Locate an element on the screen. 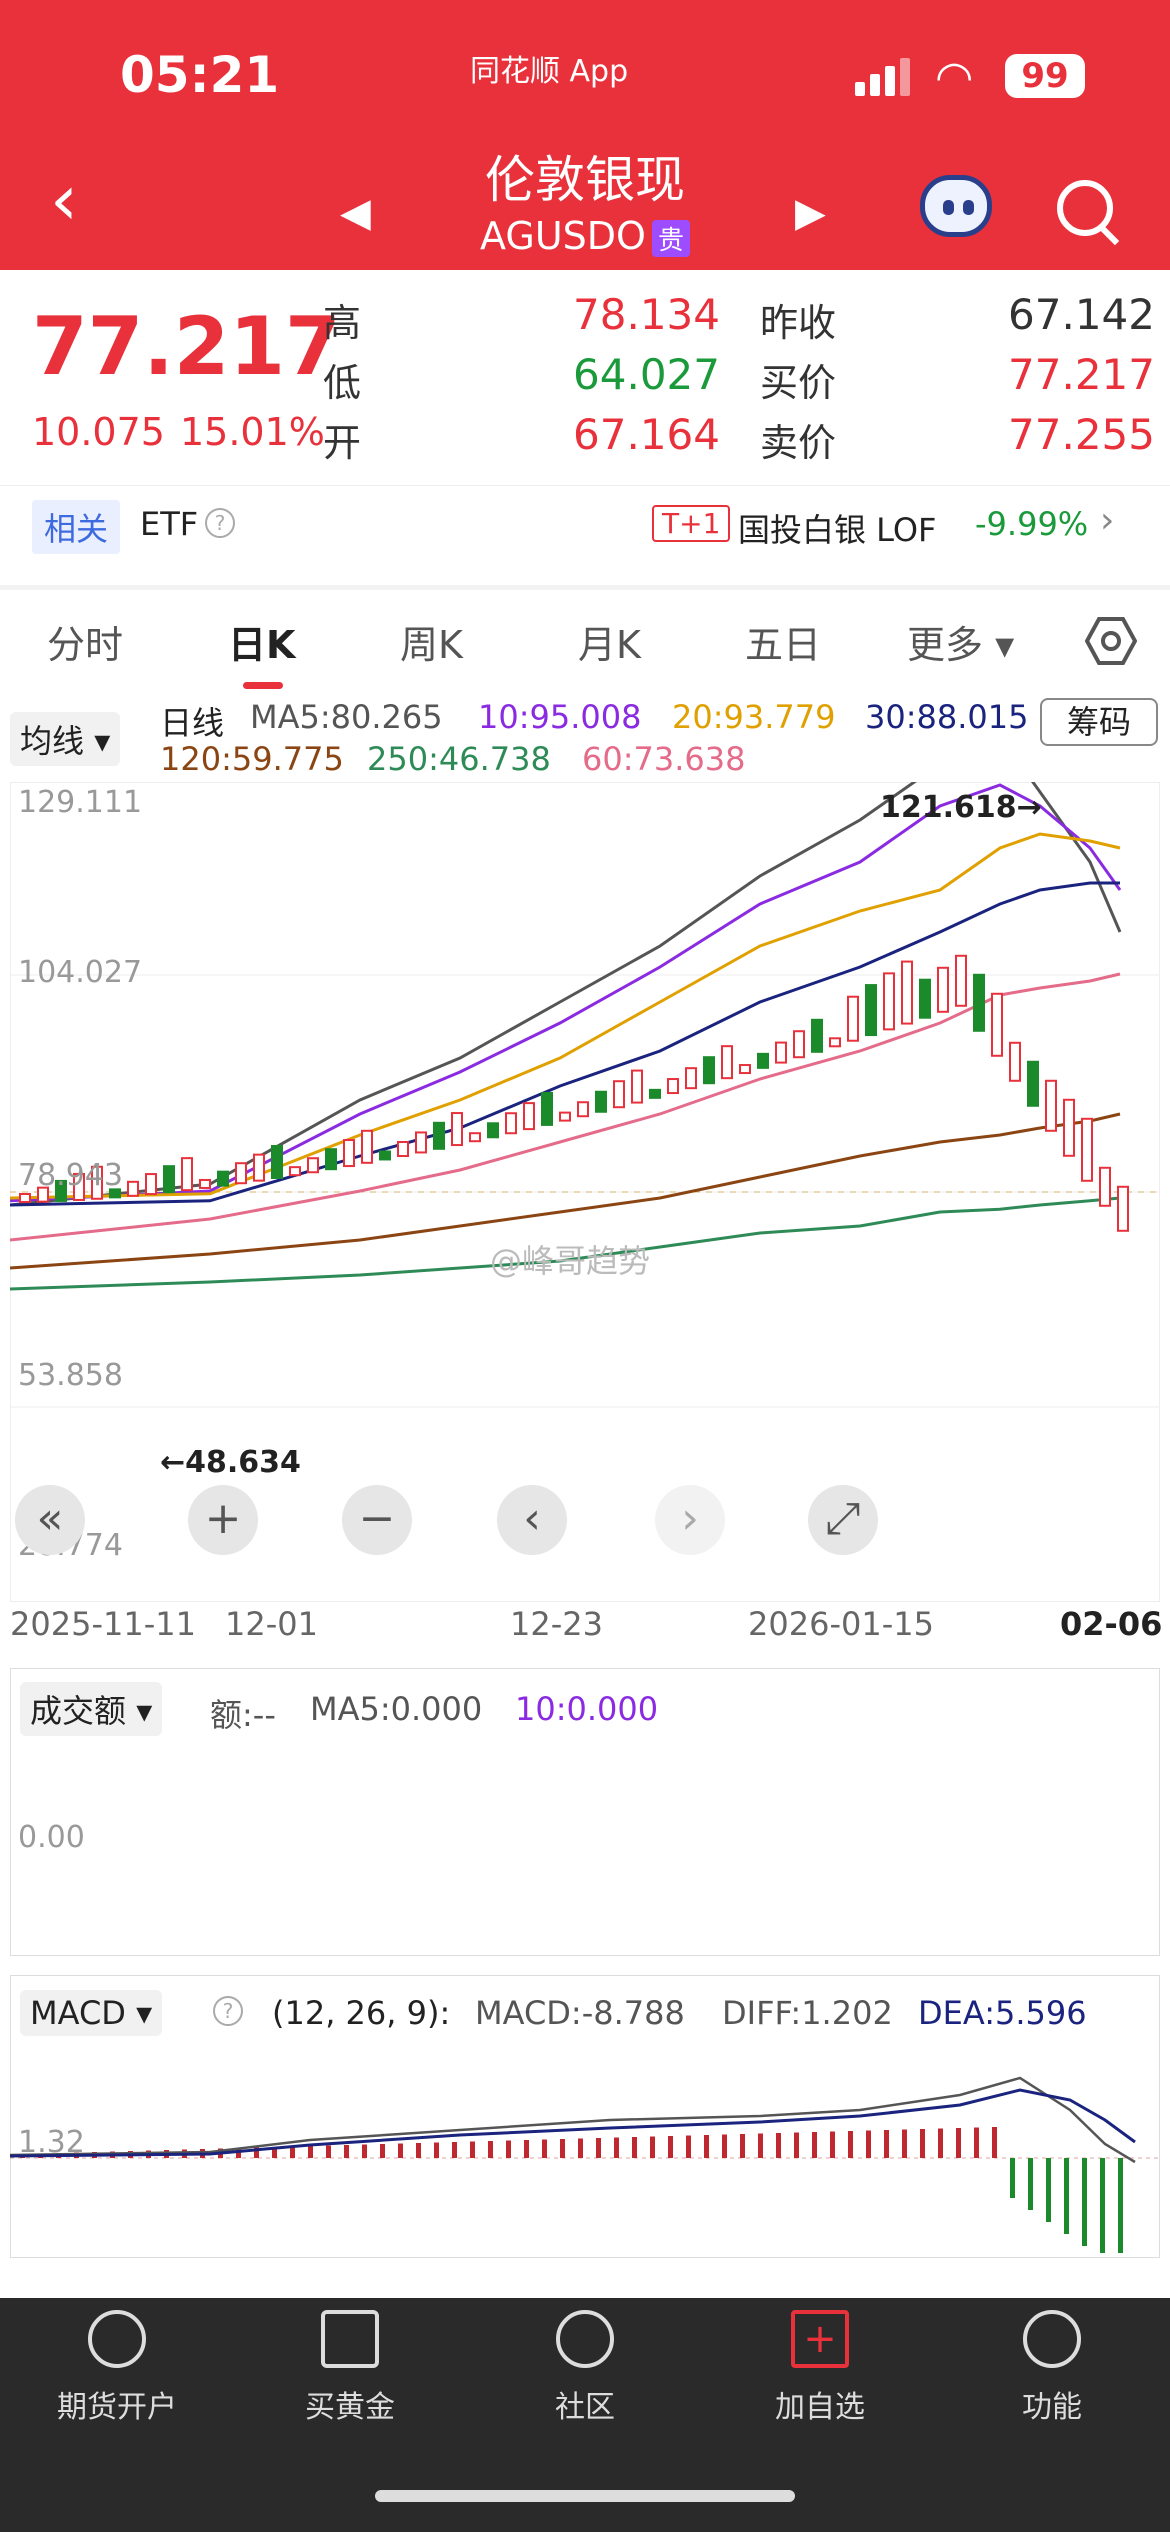 The width and height of the screenshot is (1170, 2532). date-label-0: 2025-11-11 is located at coordinates (103, 1624).